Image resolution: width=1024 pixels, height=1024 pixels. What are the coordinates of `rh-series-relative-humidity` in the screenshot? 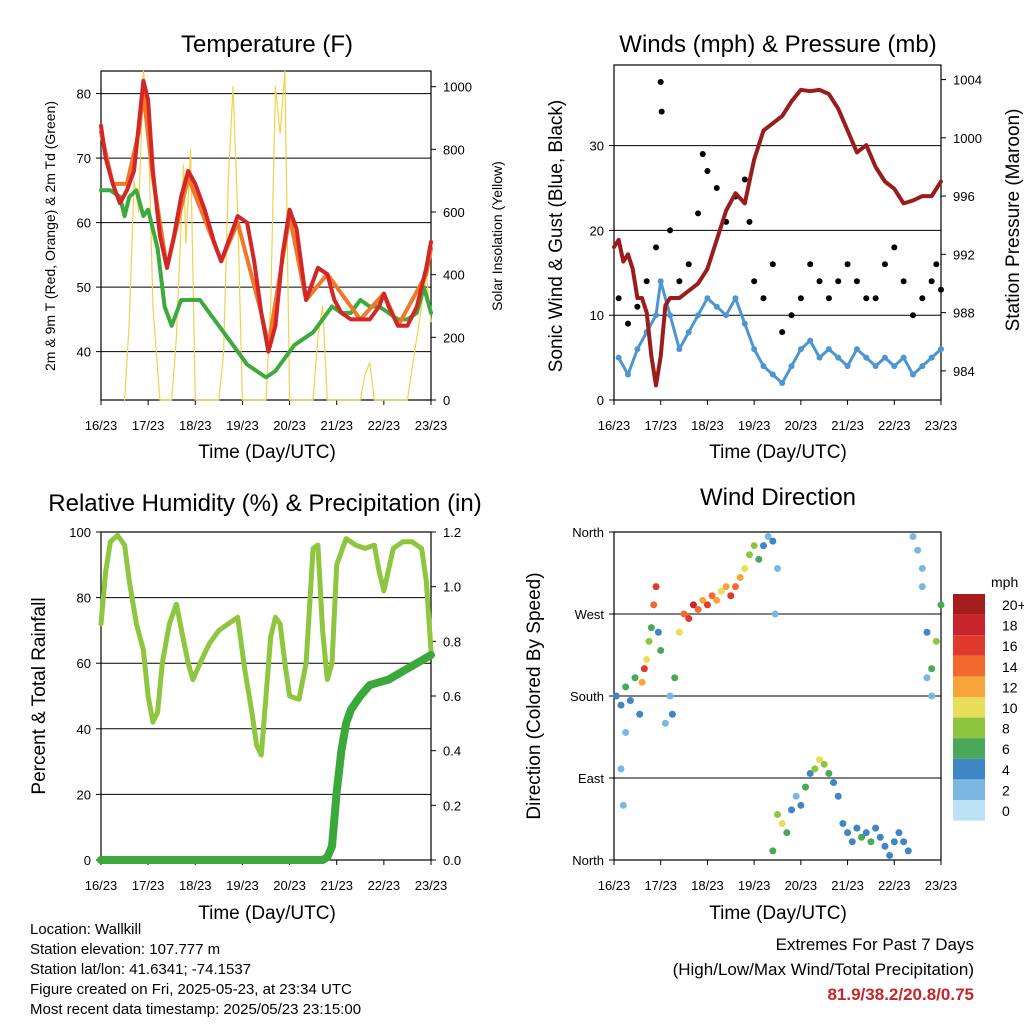 It's located at (266, 645).